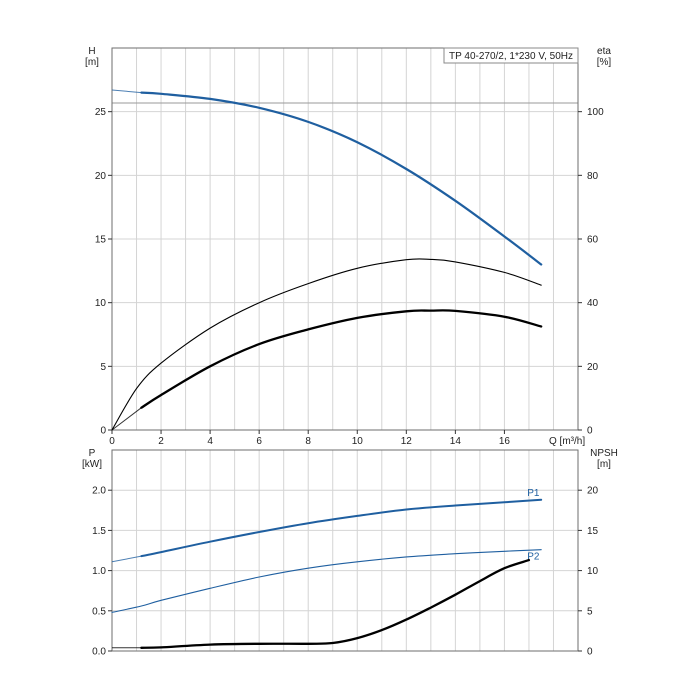  Describe the element at coordinates (604, 51) in the screenshot. I see `y-axis-label-right-name: eta` at that location.